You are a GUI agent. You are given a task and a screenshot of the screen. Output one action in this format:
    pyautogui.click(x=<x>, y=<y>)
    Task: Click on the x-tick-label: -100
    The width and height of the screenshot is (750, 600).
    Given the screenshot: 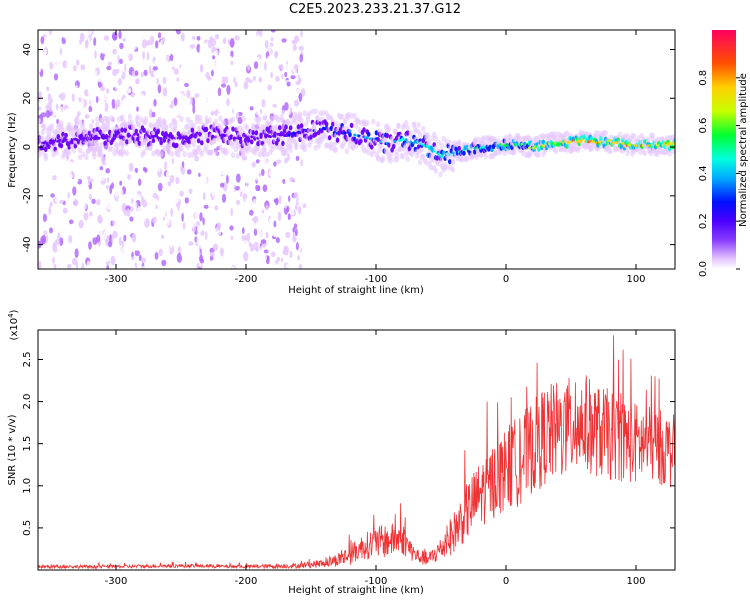 What is the action you would take?
    pyautogui.click(x=376, y=279)
    